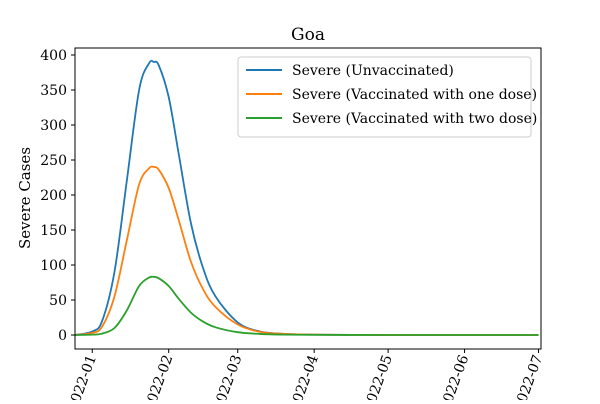  What do you see at coordinates (58, 301) in the screenshot?
I see `y-tick-label: 50` at bounding box center [58, 301].